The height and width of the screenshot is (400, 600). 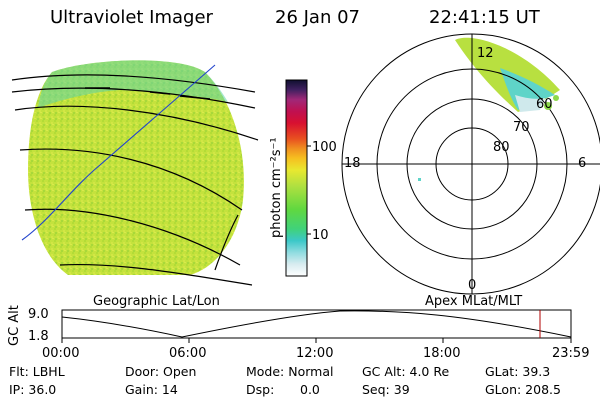 What do you see at coordinates (61, 353) in the screenshot?
I see `time-tick-0000: 00:00` at bounding box center [61, 353].